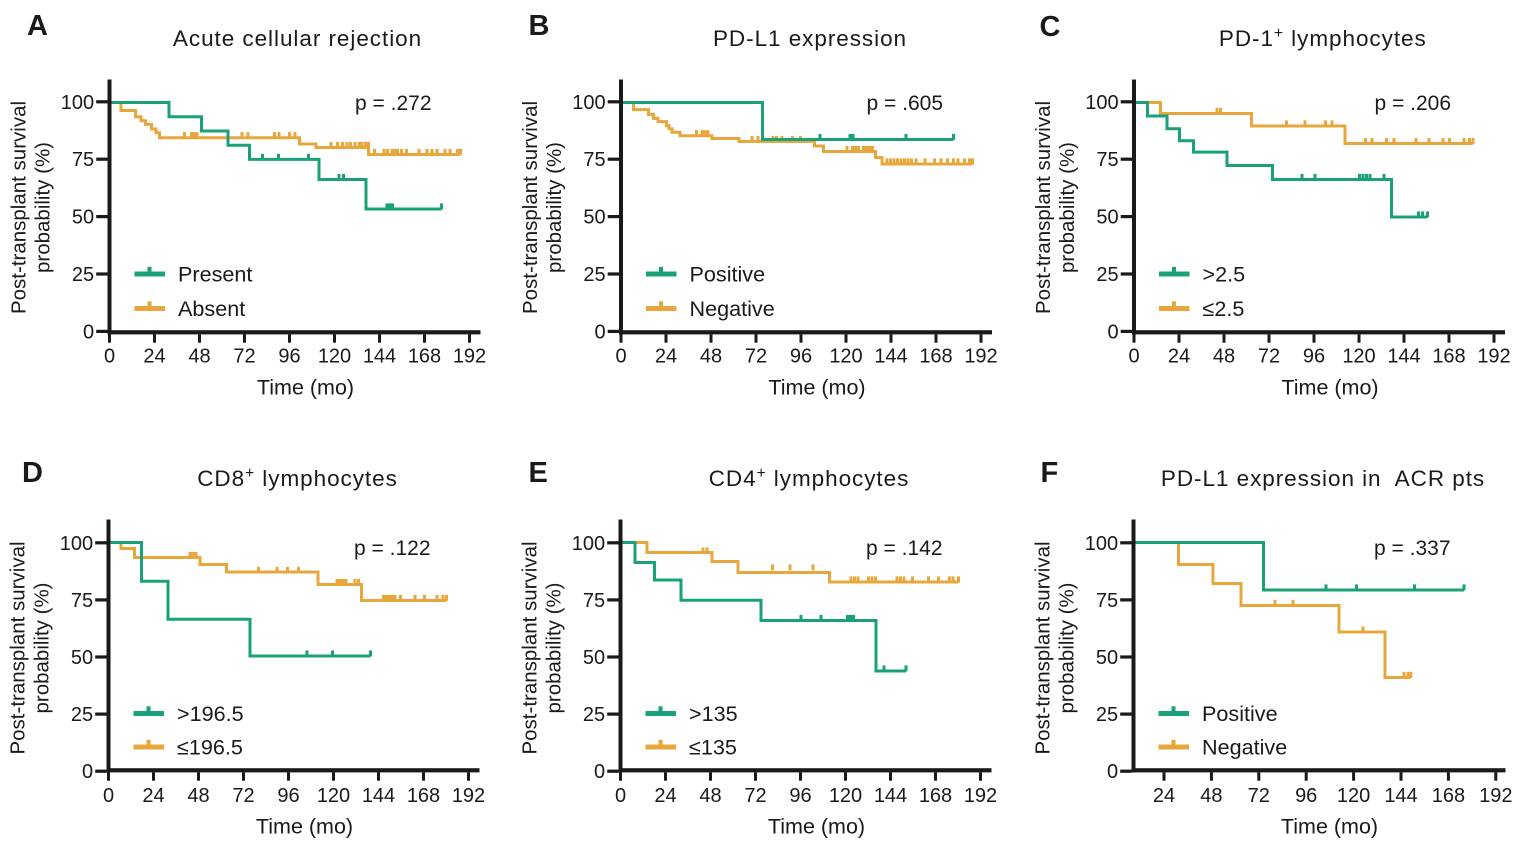  Describe the element at coordinates (1244, 747) in the screenshot. I see `svg-text: Negative` at that location.